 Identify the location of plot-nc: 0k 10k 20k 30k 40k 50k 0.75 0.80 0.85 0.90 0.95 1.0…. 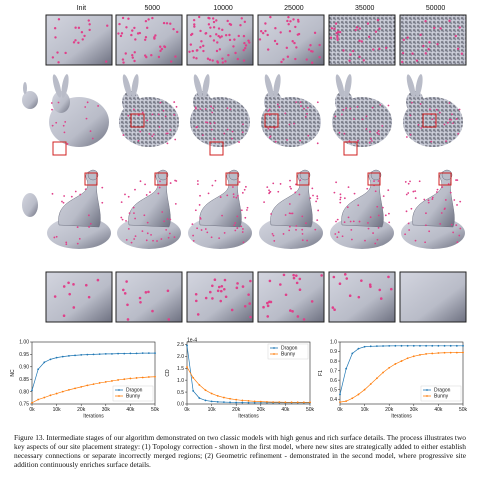
(85, 380).